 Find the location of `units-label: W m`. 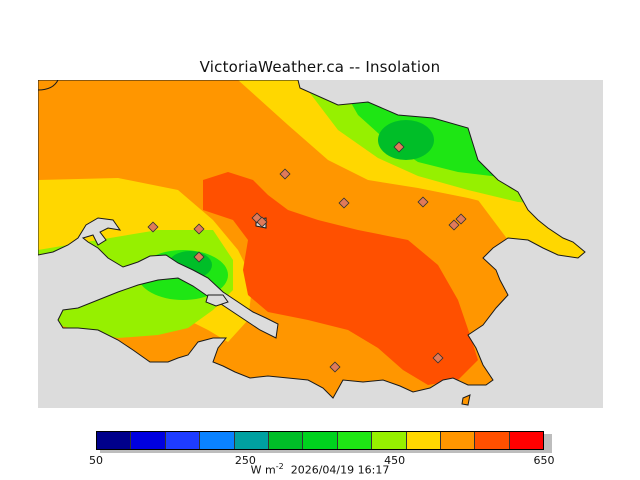

units-label: W m is located at coordinates (263, 470).